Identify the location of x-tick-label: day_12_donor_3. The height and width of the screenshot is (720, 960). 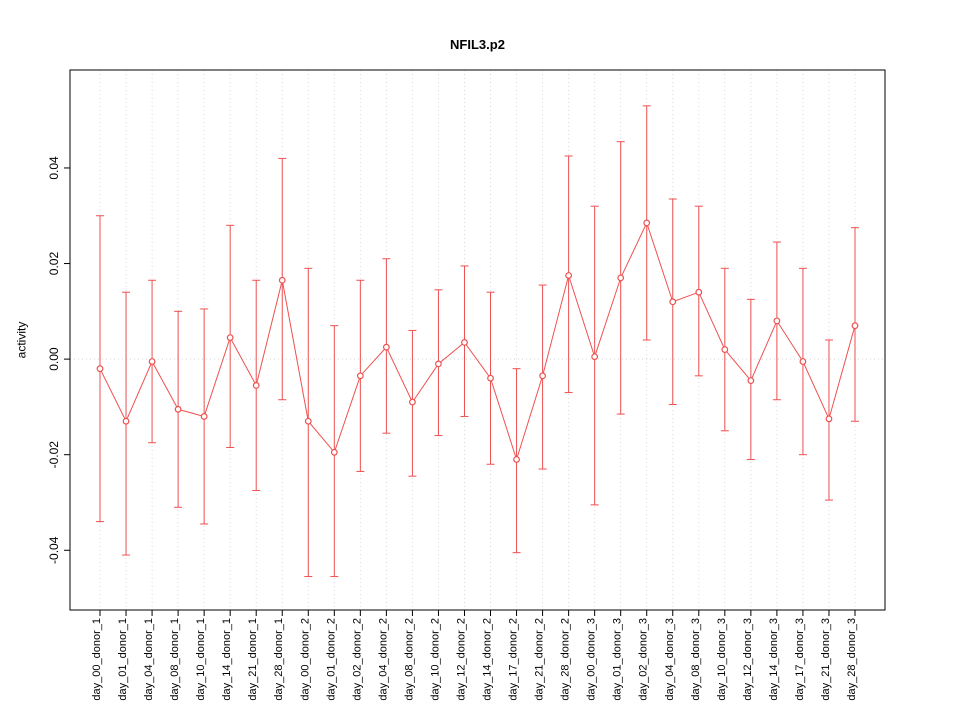
(748, 659).